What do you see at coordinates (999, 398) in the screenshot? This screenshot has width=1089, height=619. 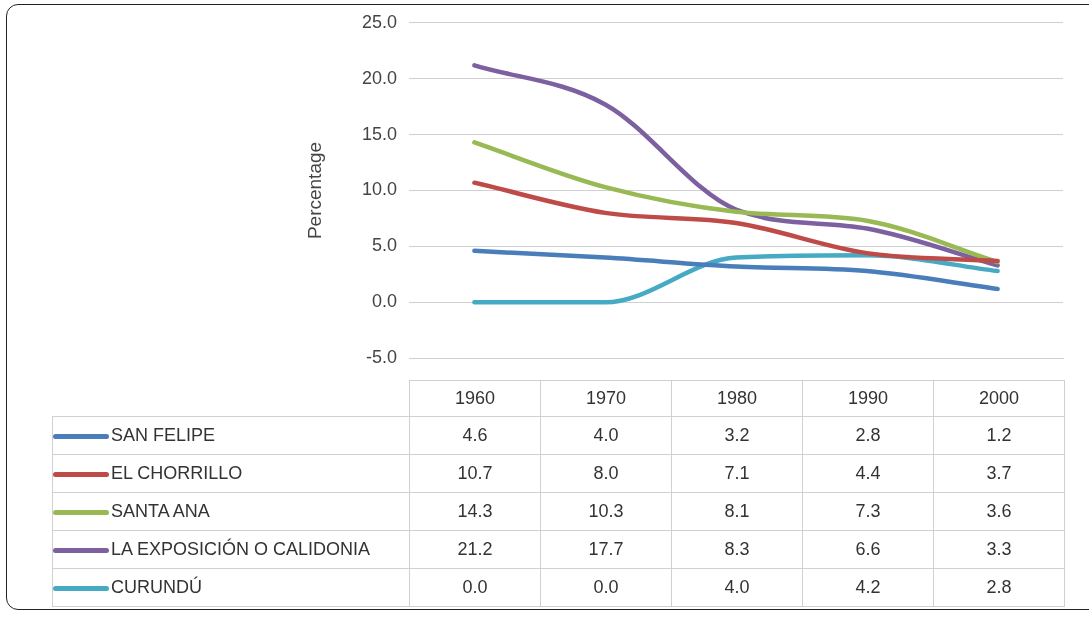 I see `x-tick-label: 2000` at bounding box center [999, 398].